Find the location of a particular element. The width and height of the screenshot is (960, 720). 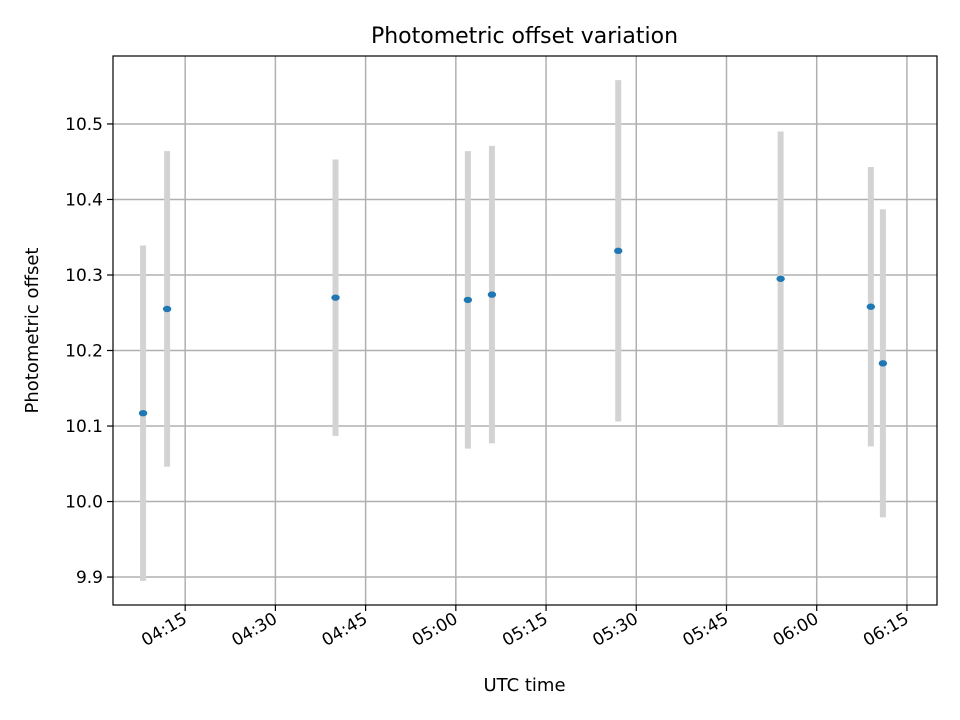

y-tick-label: 10.5 is located at coordinates (84, 125).